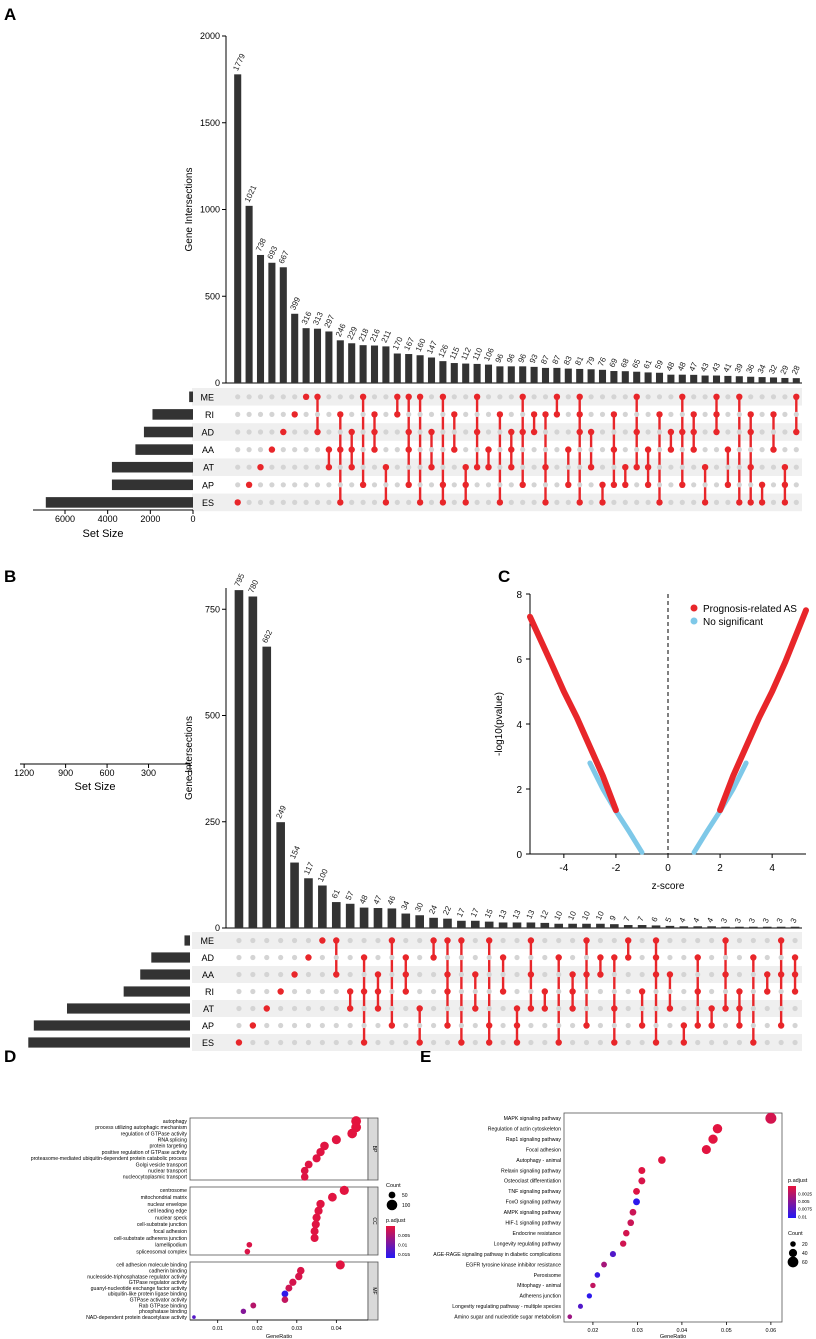  What do you see at coordinates (792, 1202) in the screenshot?
I see `kegg-color-bar` at bounding box center [792, 1202].